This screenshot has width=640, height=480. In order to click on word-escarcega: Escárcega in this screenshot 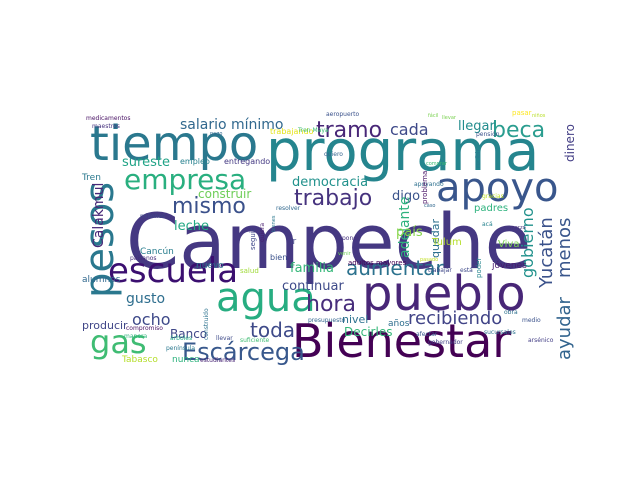, I will do `click(243, 352)`.